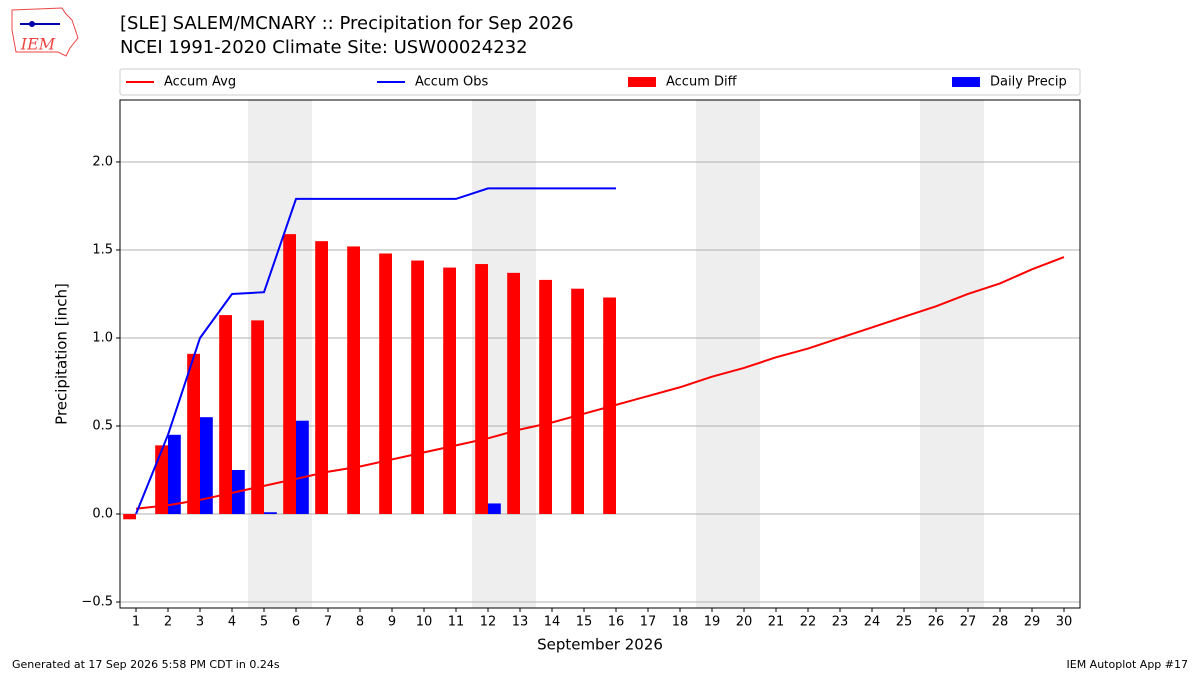 This screenshot has height=675, width=1200. What do you see at coordinates (296, 622) in the screenshot?
I see `x-tick-label: 6` at bounding box center [296, 622].